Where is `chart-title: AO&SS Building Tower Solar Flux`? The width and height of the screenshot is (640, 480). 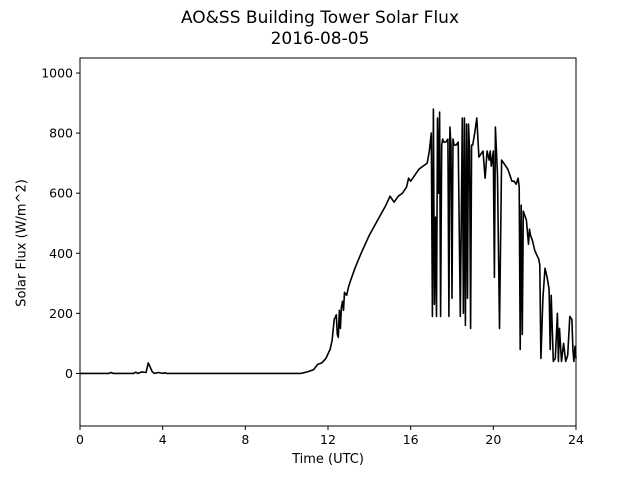
chart-title: AO&SS Building Tower Solar Flux is located at coordinates (320, 18).